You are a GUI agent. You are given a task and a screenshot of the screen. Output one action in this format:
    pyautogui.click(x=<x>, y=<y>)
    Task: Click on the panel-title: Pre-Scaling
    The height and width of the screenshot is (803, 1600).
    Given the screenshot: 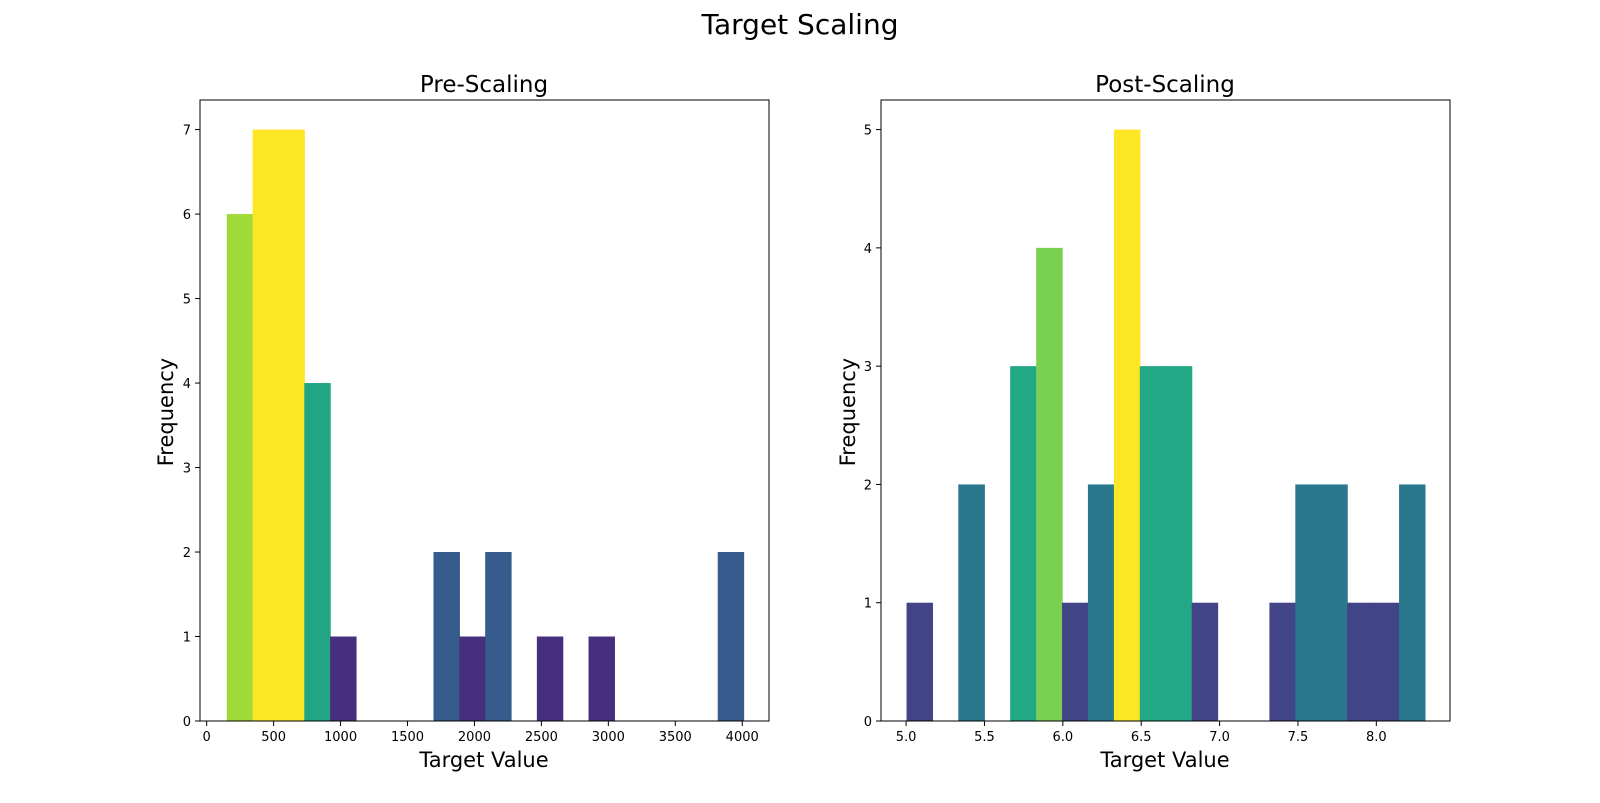 What is the action you would take?
    pyautogui.click(x=484, y=85)
    